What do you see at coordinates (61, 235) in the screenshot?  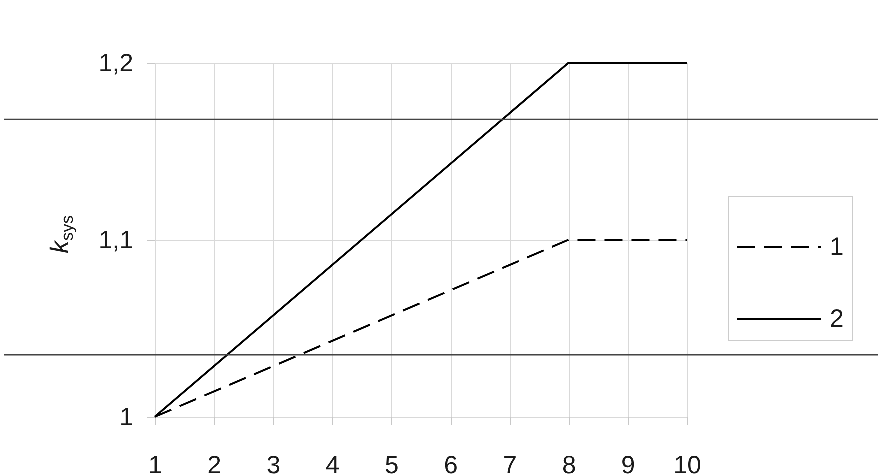 I see `y-axis-title: ksys` at bounding box center [61, 235].